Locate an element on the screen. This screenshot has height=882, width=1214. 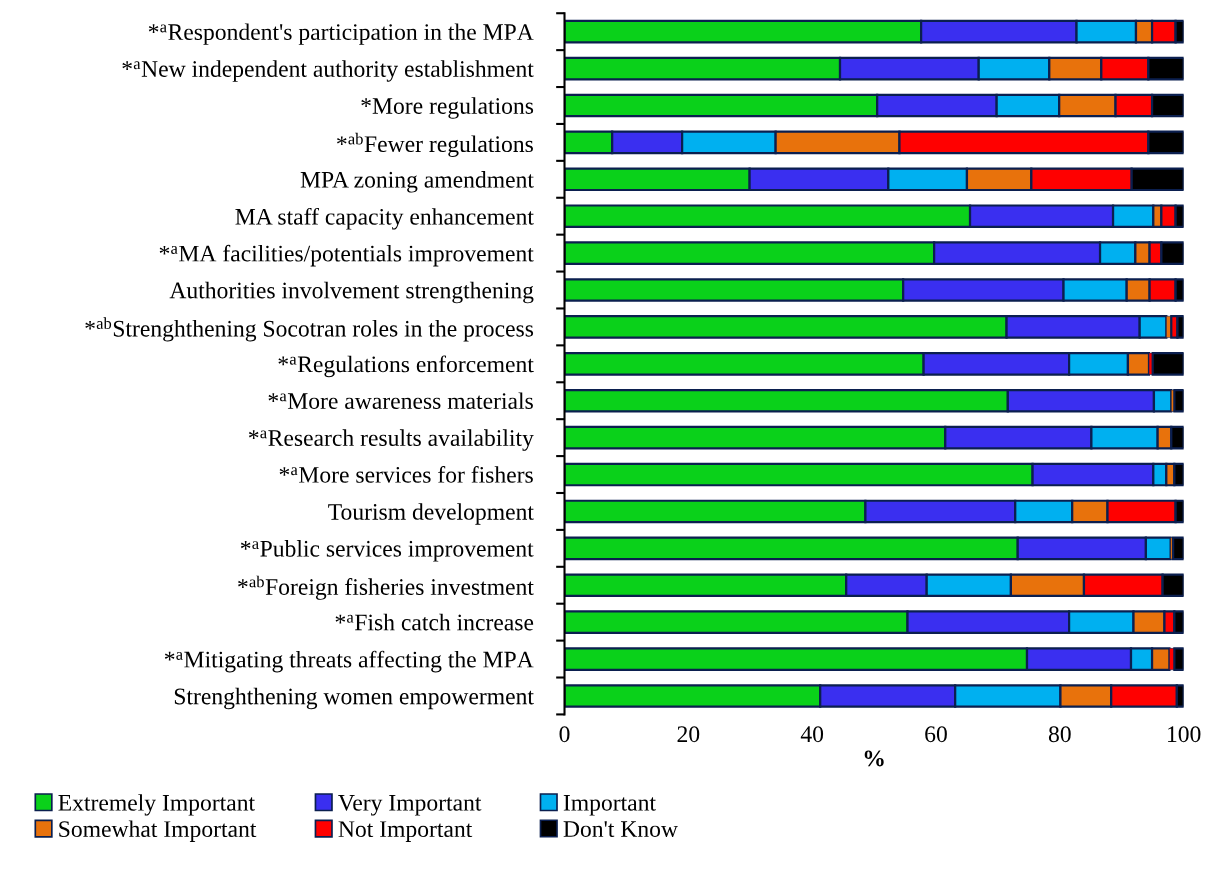
y-tick-label: *$^{a}$Research results availability is located at coordinates (391, 440).